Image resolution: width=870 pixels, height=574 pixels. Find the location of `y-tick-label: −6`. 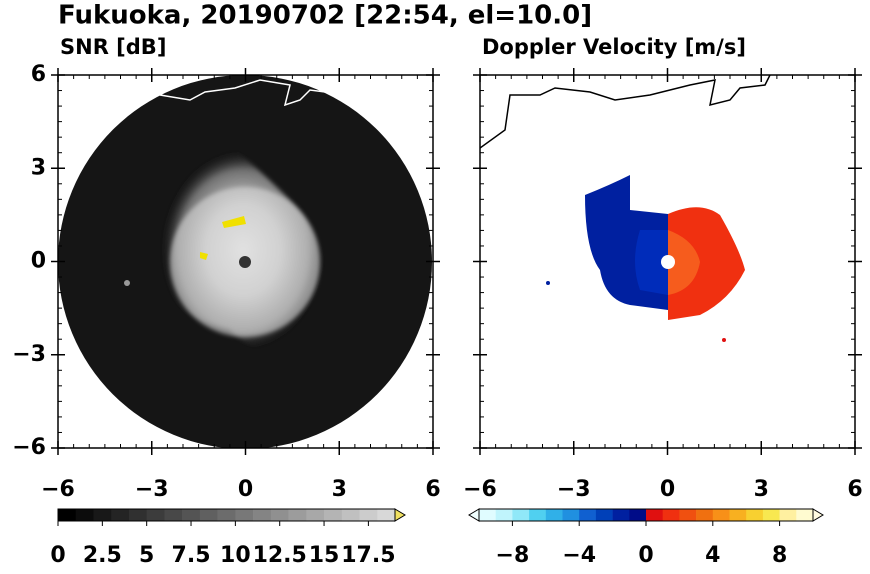

y-tick-label: −6 is located at coordinates (29, 447).